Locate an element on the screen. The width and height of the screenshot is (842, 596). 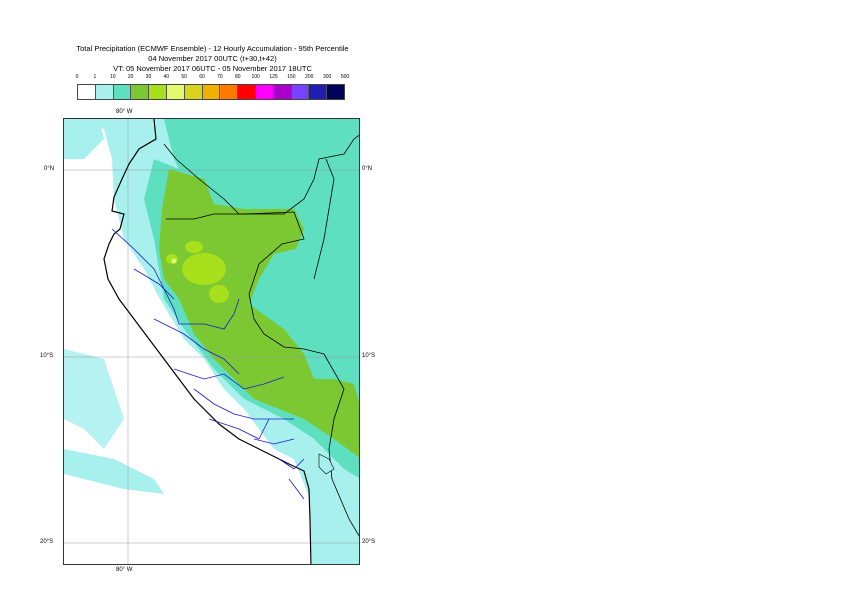
lon-label-top: 80° W is located at coordinates (124, 112).